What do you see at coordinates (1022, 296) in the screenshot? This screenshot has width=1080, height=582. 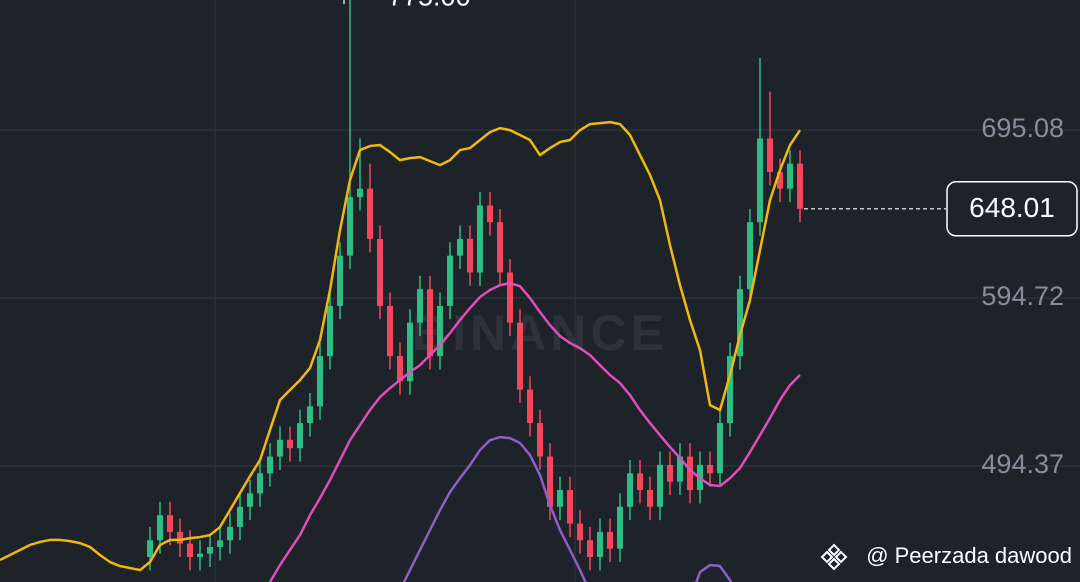 I see `y-tick-label: 594.72` at bounding box center [1022, 296].